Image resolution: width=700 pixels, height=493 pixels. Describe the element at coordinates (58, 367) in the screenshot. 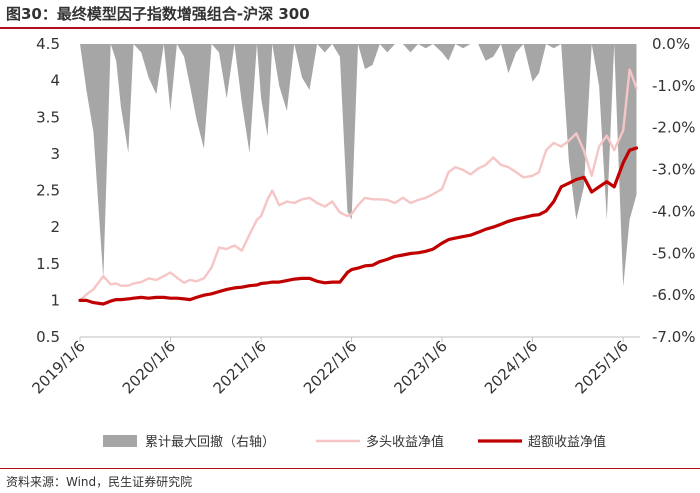

I see `x-tick-label: 2019/1/6` at that location.